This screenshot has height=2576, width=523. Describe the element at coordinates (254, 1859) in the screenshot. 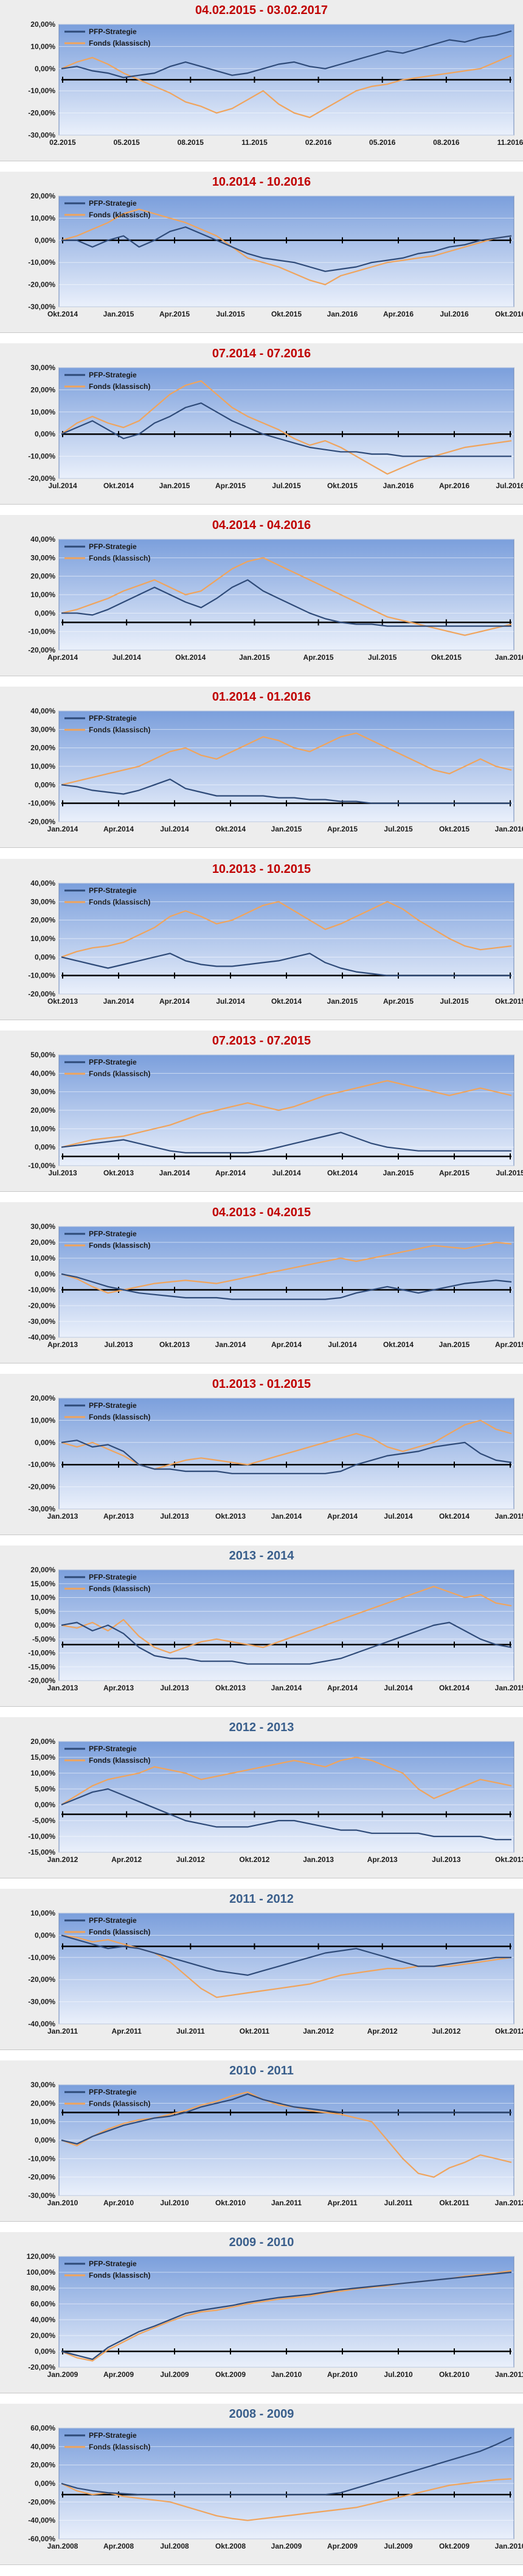

I see `x-tick-label: Okt.2012` at that location.